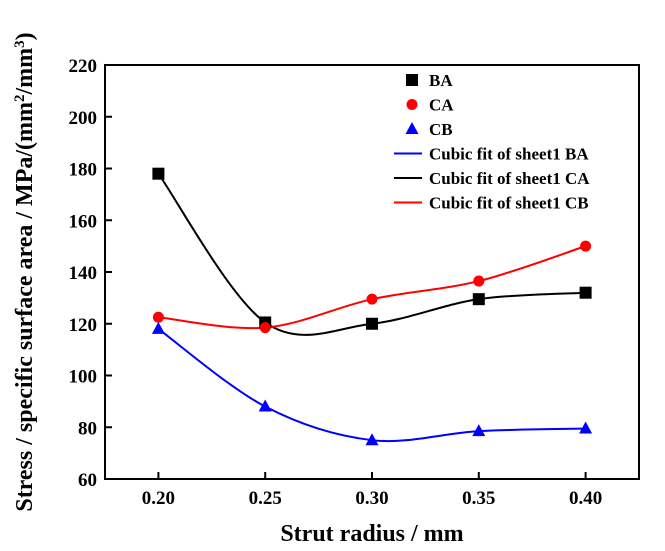  Describe the element at coordinates (371, 498) in the screenshot. I see `x-tick-label: 0.30` at that location.